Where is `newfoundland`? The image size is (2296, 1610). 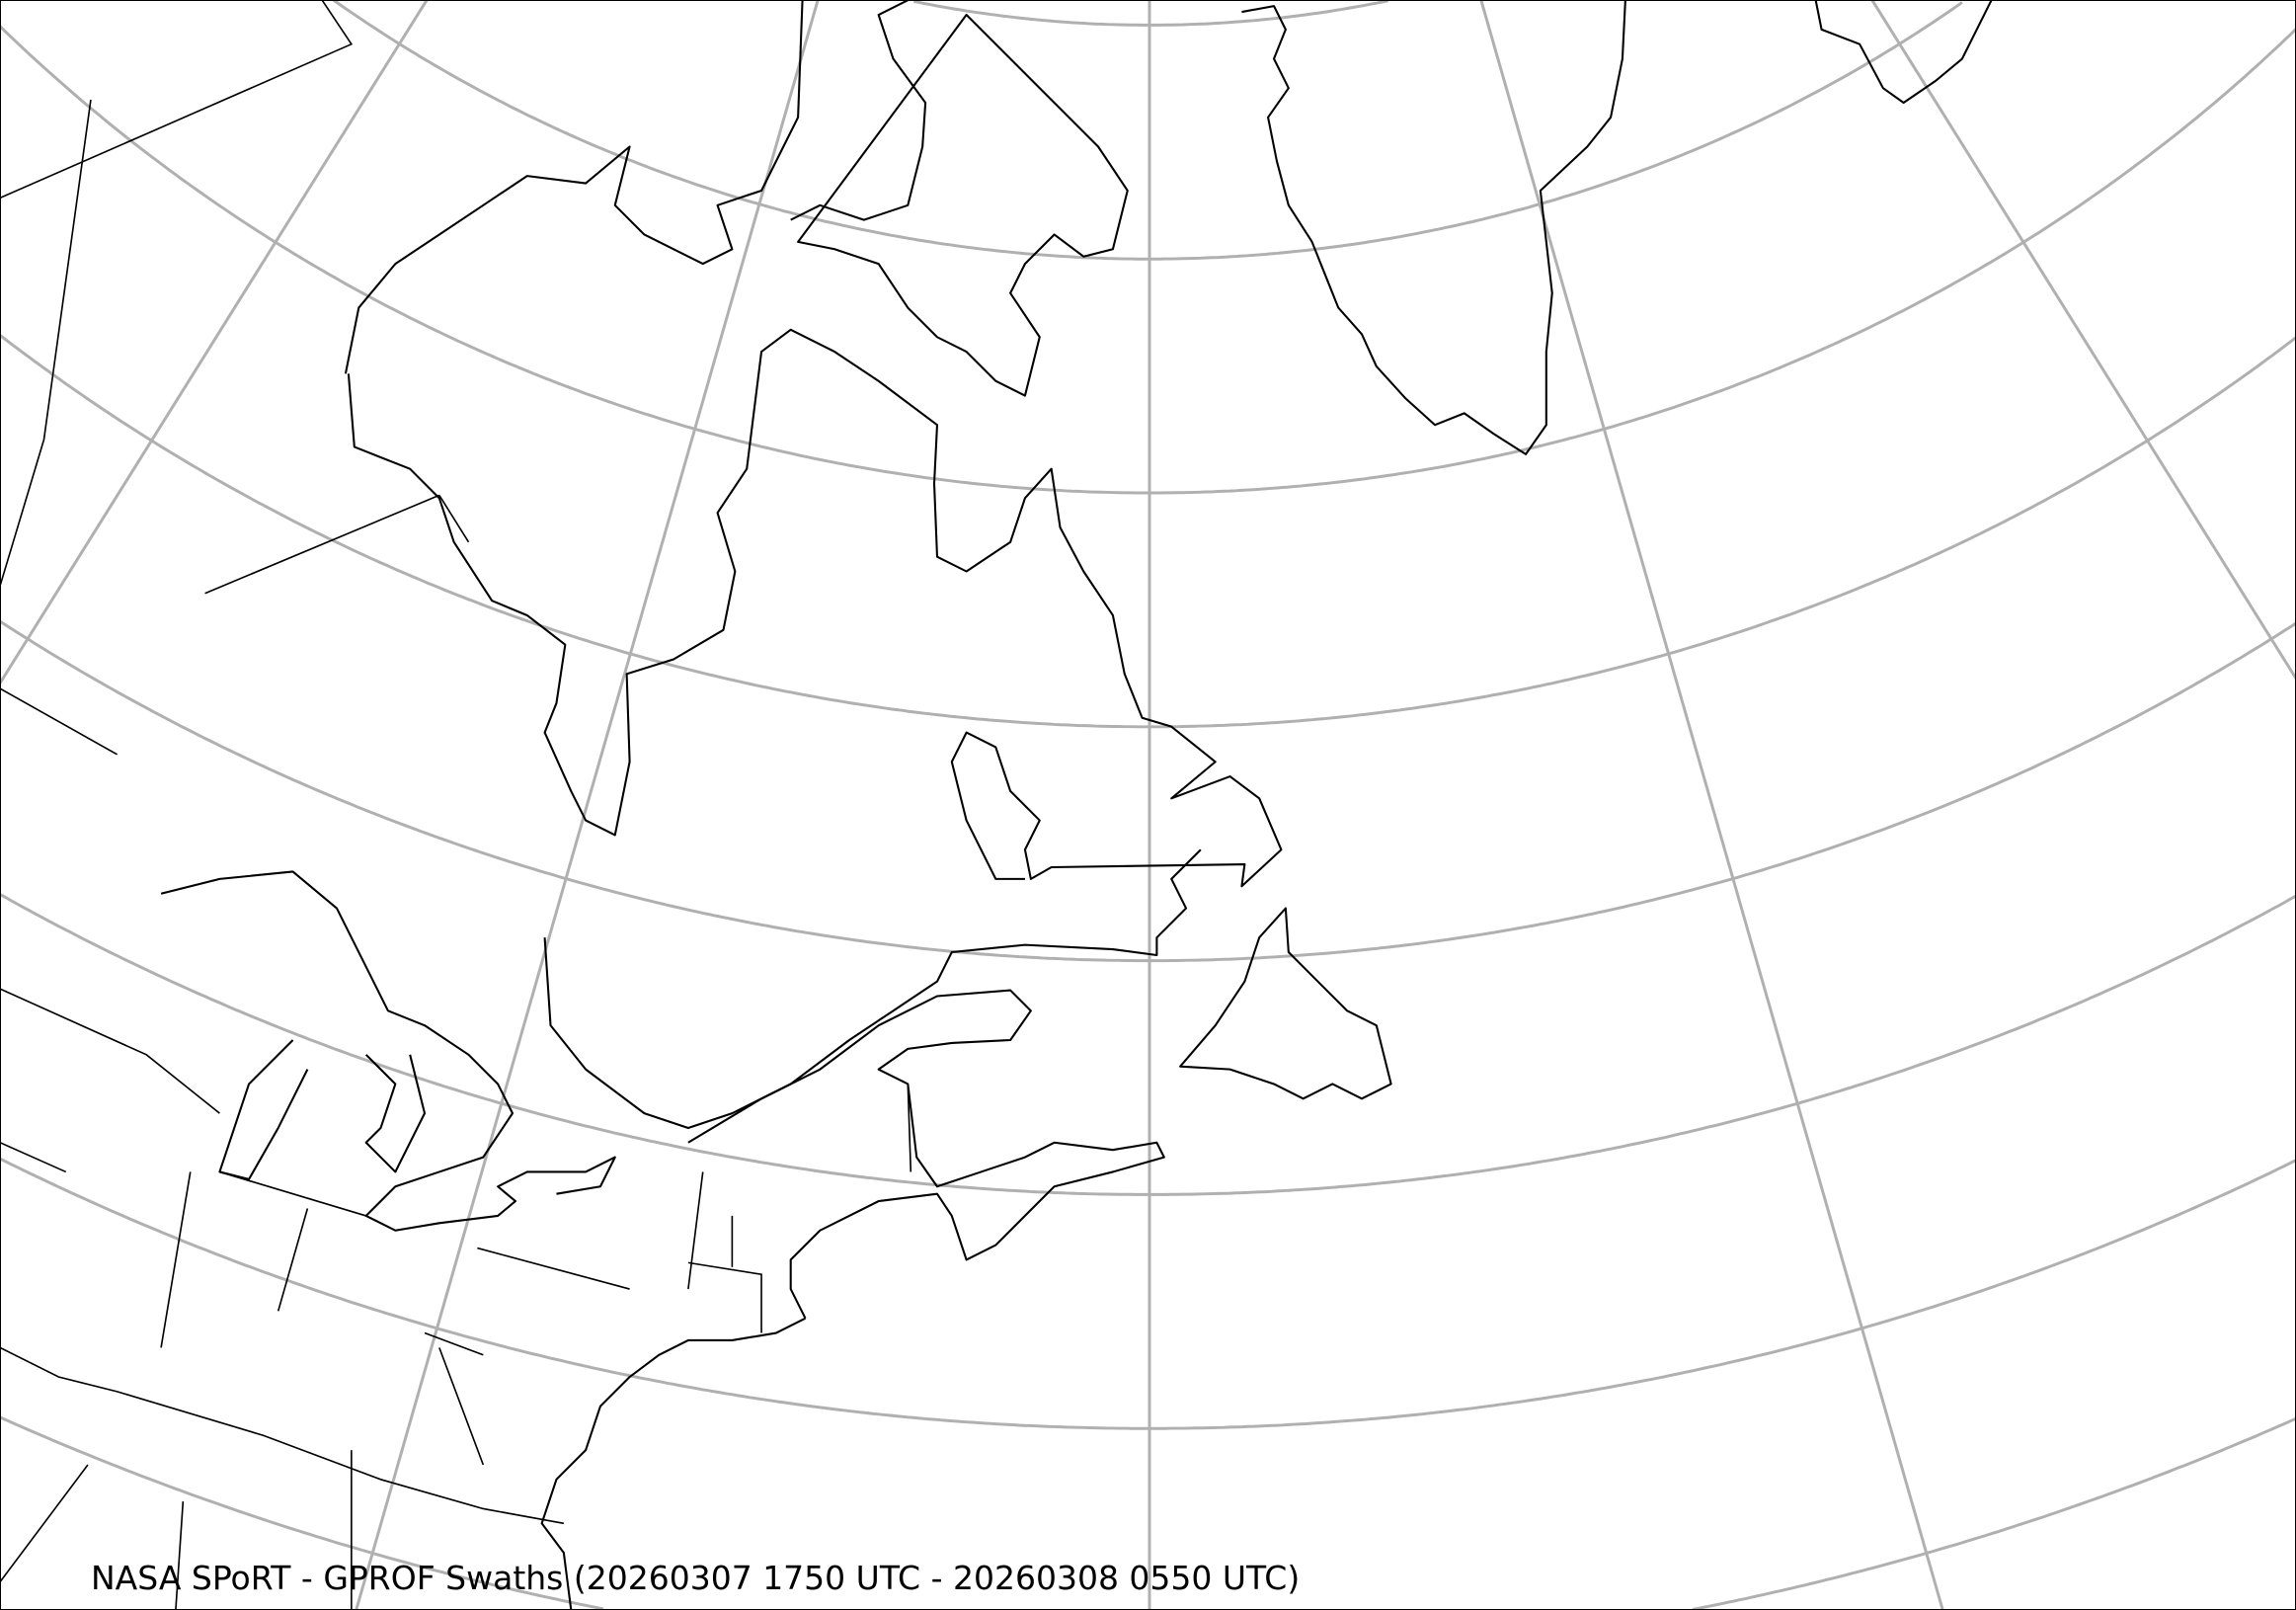 newfoundland is located at coordinates (1286, 1003).